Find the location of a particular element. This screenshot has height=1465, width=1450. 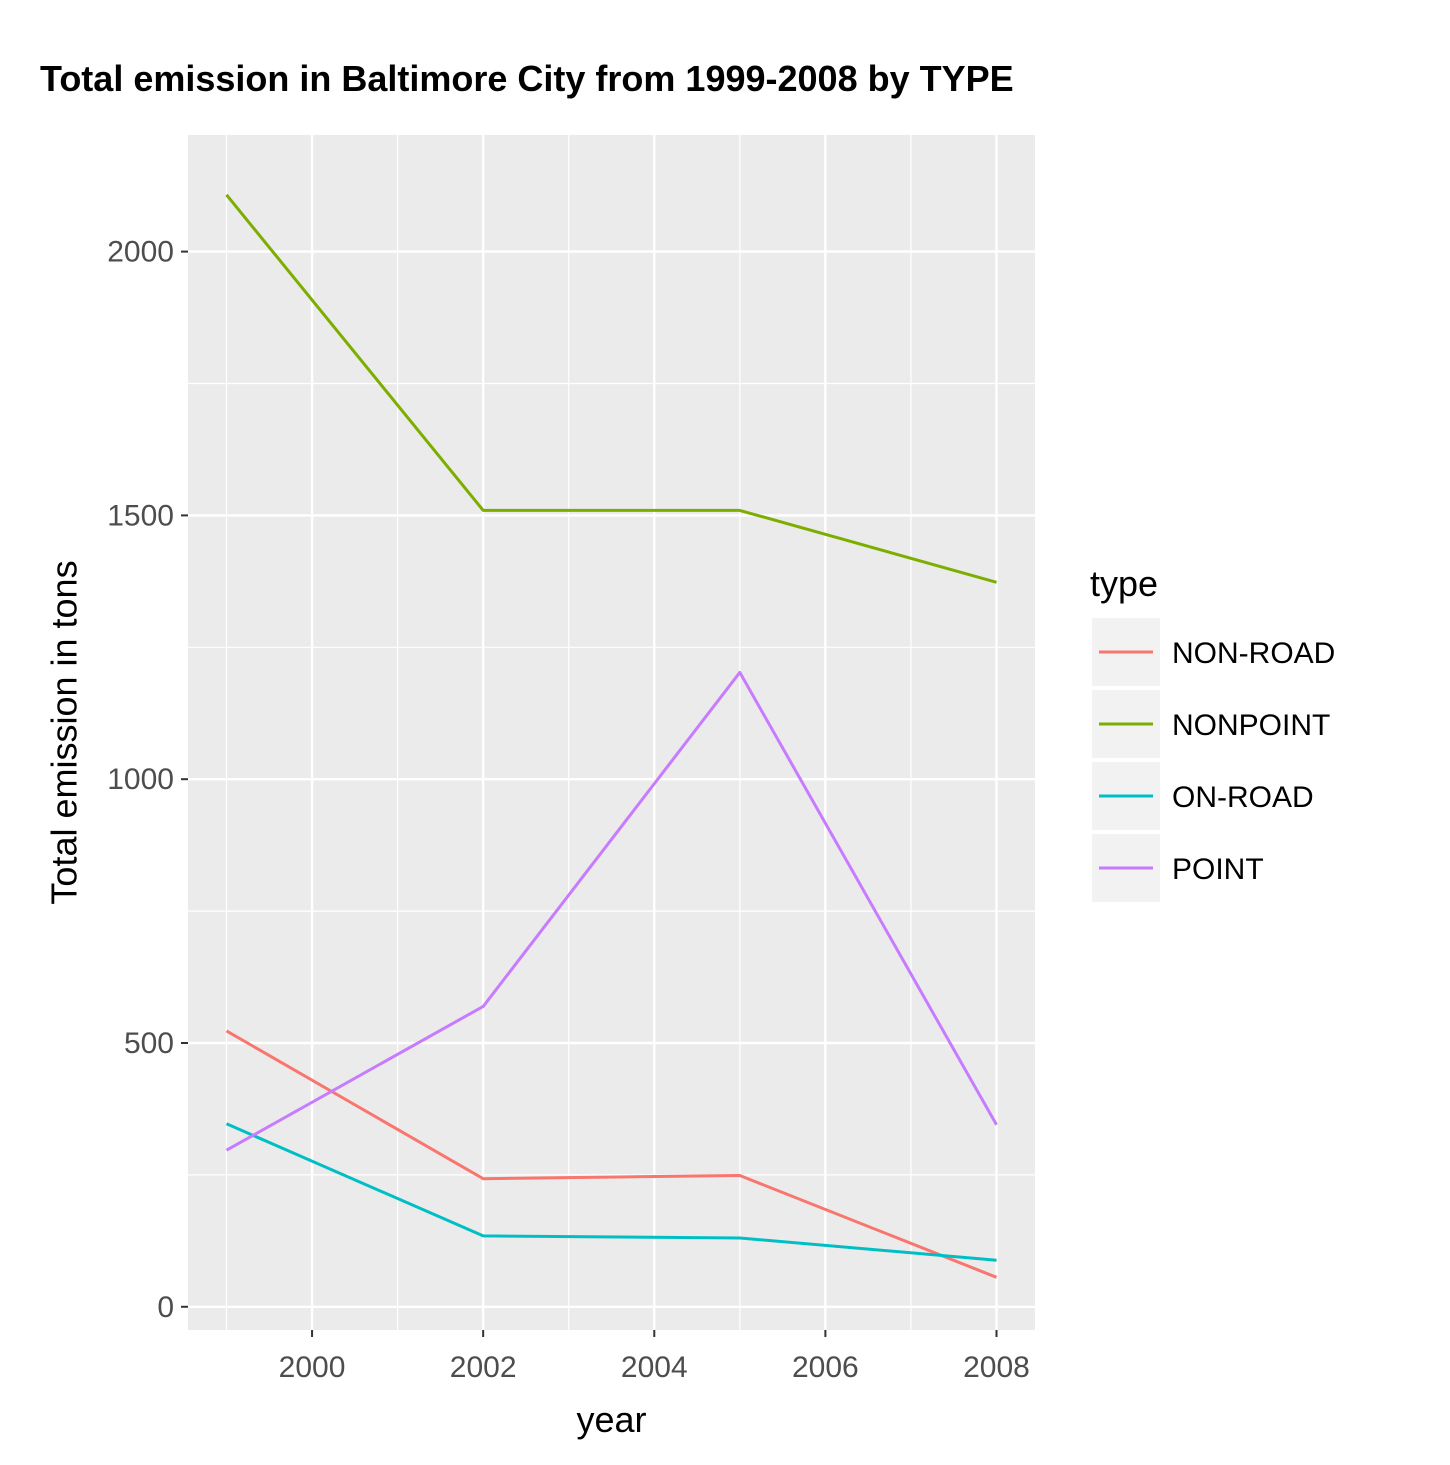

legend-label: NONPOINT is located at coordinates (1251, 725).